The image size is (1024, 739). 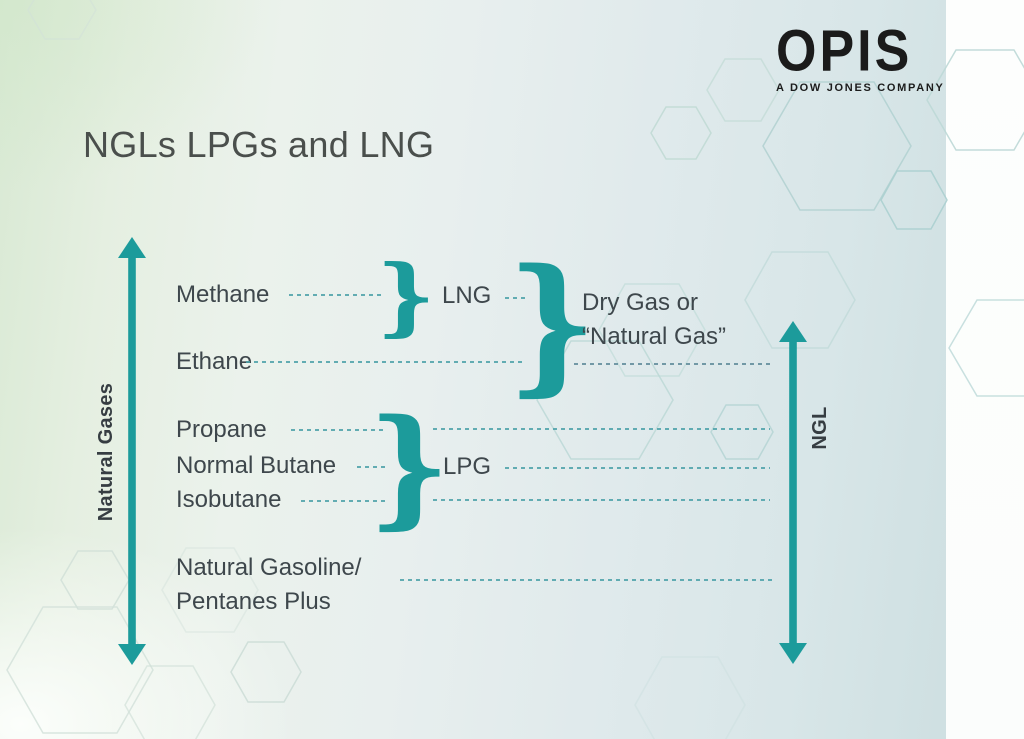 I want to click on lng-brace: }, so click(x=406, y=295).